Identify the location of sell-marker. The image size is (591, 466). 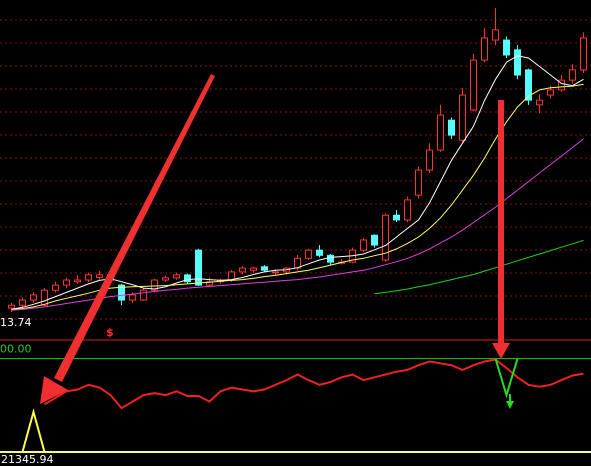
(510, 405).